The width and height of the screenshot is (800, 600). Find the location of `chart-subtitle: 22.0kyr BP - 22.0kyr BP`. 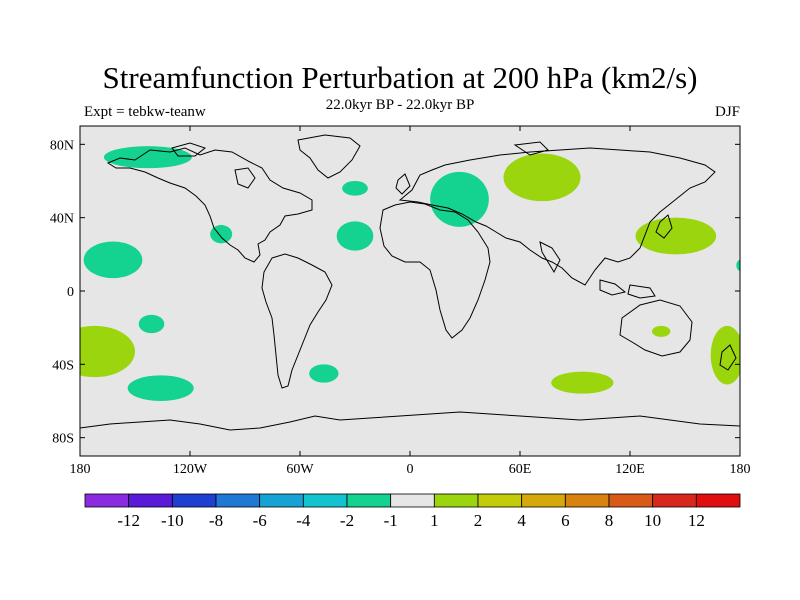

chart-subtitle: 22.0kyr BP - 22.0kyr BP is located at coordinates (400, 105).